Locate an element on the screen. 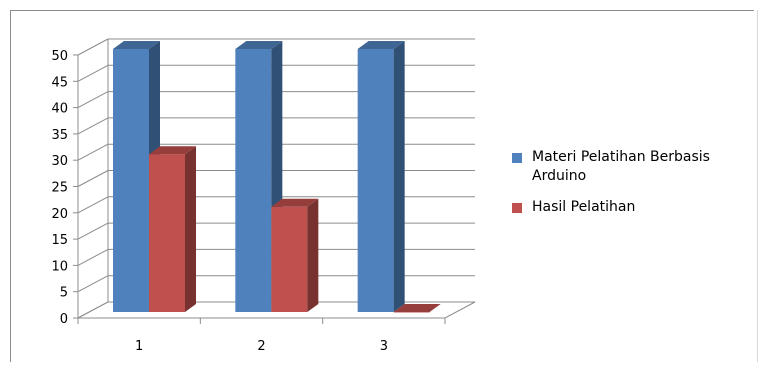  legend-label-series-2: Hasil Pelatihan is located at coordinates (584, 207).